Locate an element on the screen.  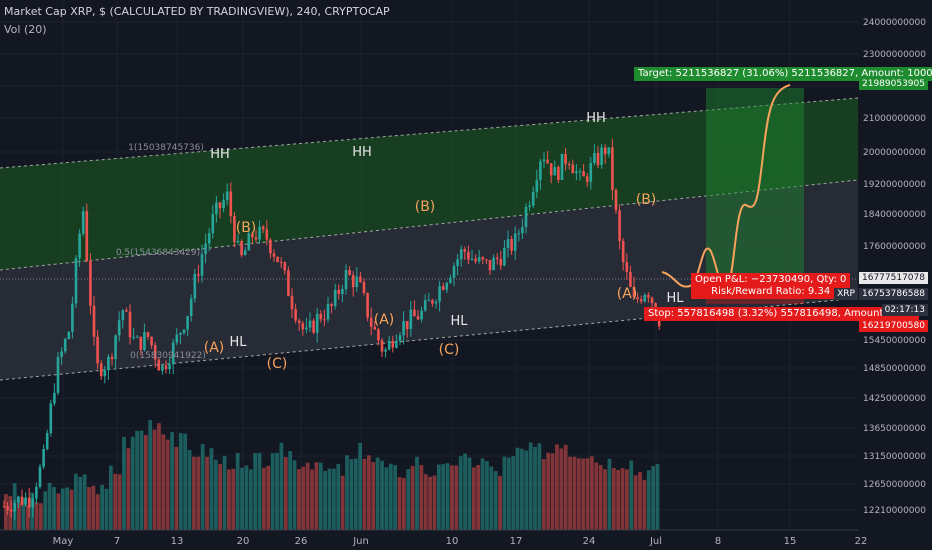
wave-count-label: (C) is located at coordinates (449, 350).